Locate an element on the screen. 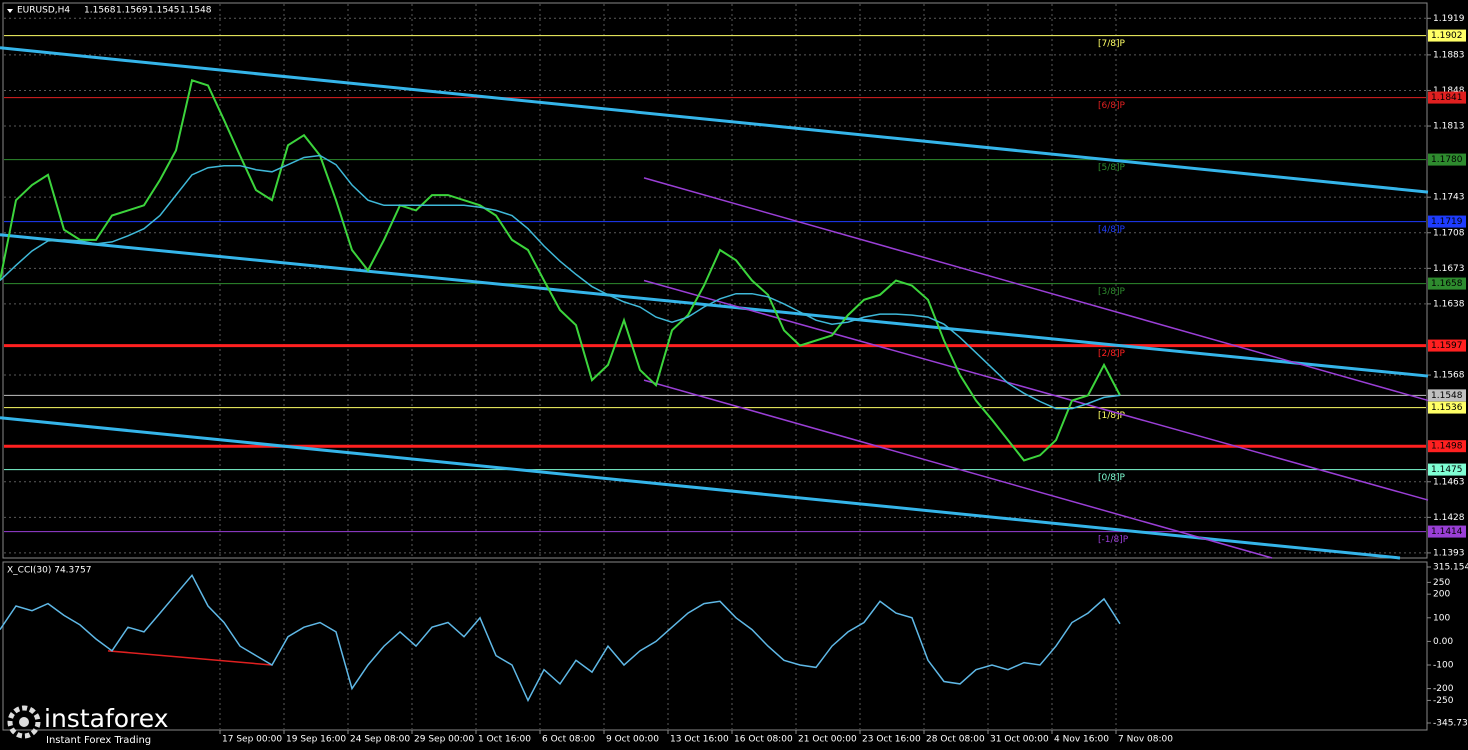 The image size is (1468, 750). x-tick-label: 19 Sep 16:00 is located at coordinates (316, 740).